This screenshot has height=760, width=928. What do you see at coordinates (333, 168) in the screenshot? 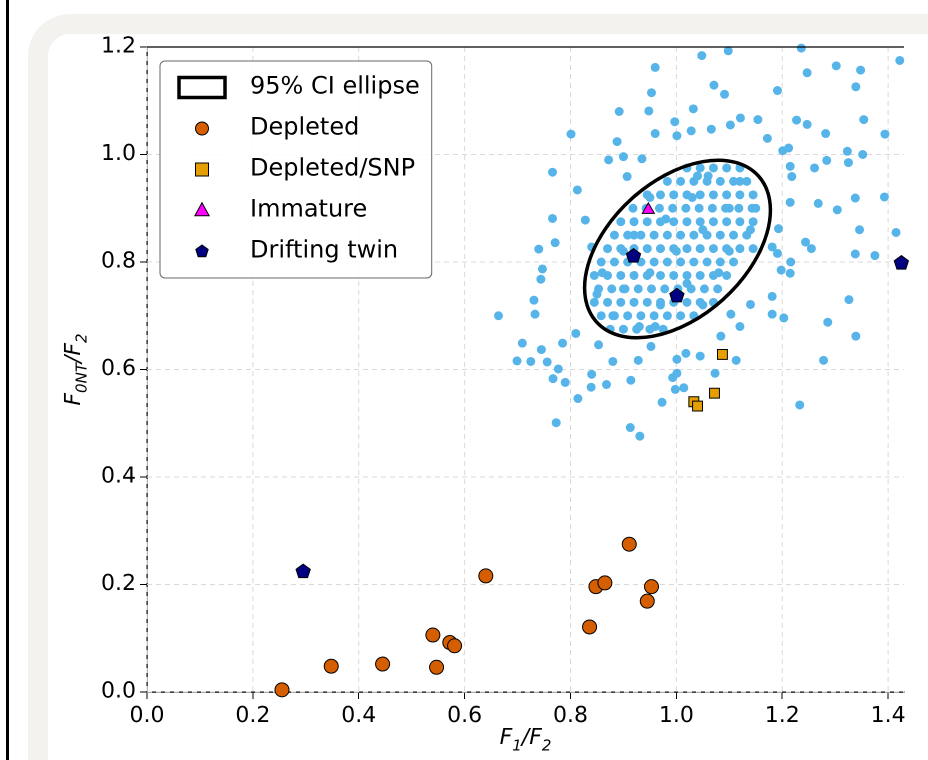
I see `legend-label: Depleted/SNP` at bounding box center [333, 168].